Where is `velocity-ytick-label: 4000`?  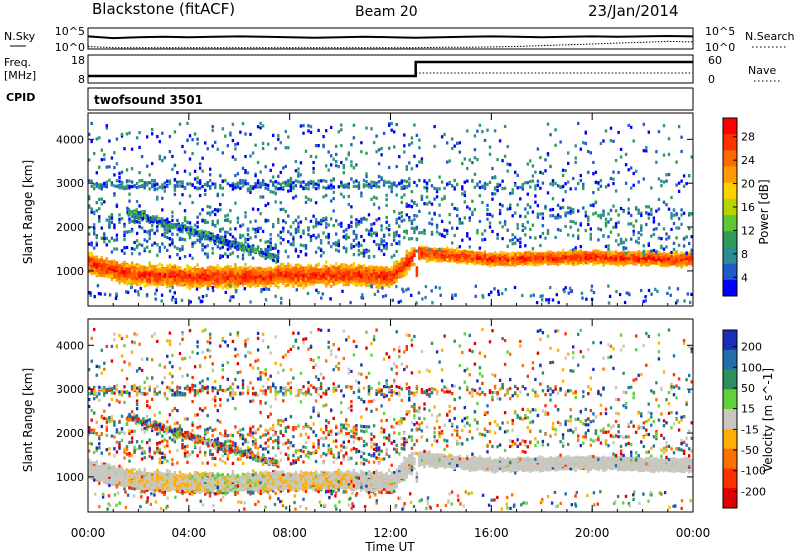 velocity-ytick-label: 4000 is located at coordinates (70, 345).